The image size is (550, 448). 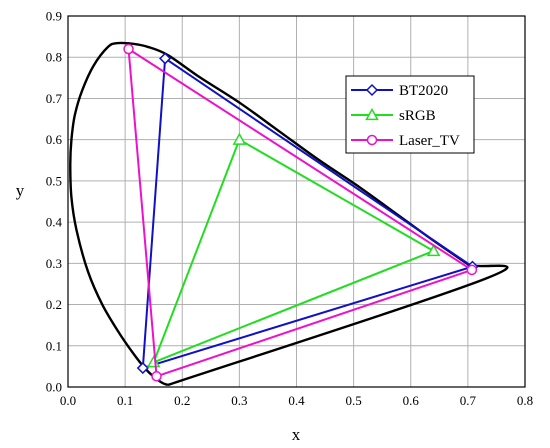 I want to click on y-tick-label: 0.9, so click(x=54, y=16).